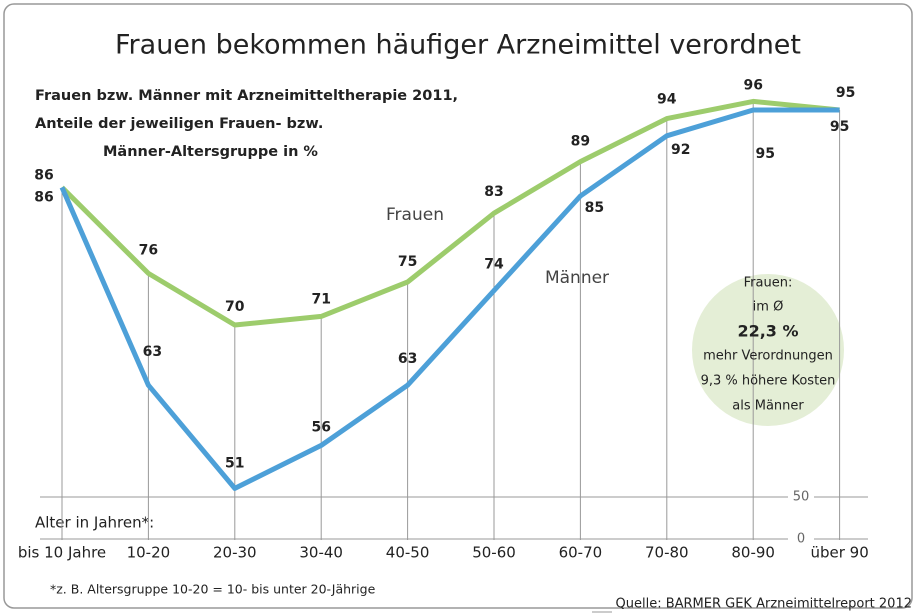 The image size is (917, 615). Describe the element at coordinates (768, 381) in the screenshot. I see `annotation: 9,3 % höhere Kosten` at that location.